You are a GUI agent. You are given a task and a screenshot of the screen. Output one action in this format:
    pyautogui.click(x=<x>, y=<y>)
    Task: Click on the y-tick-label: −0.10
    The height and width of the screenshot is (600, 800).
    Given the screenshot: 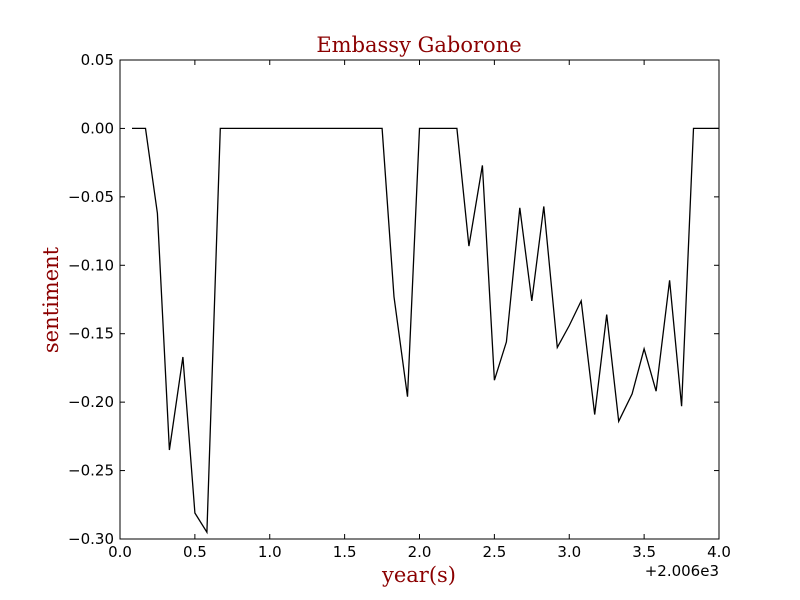 What is the action you would take?
    pyautogui.click(x=91, y=265)
    